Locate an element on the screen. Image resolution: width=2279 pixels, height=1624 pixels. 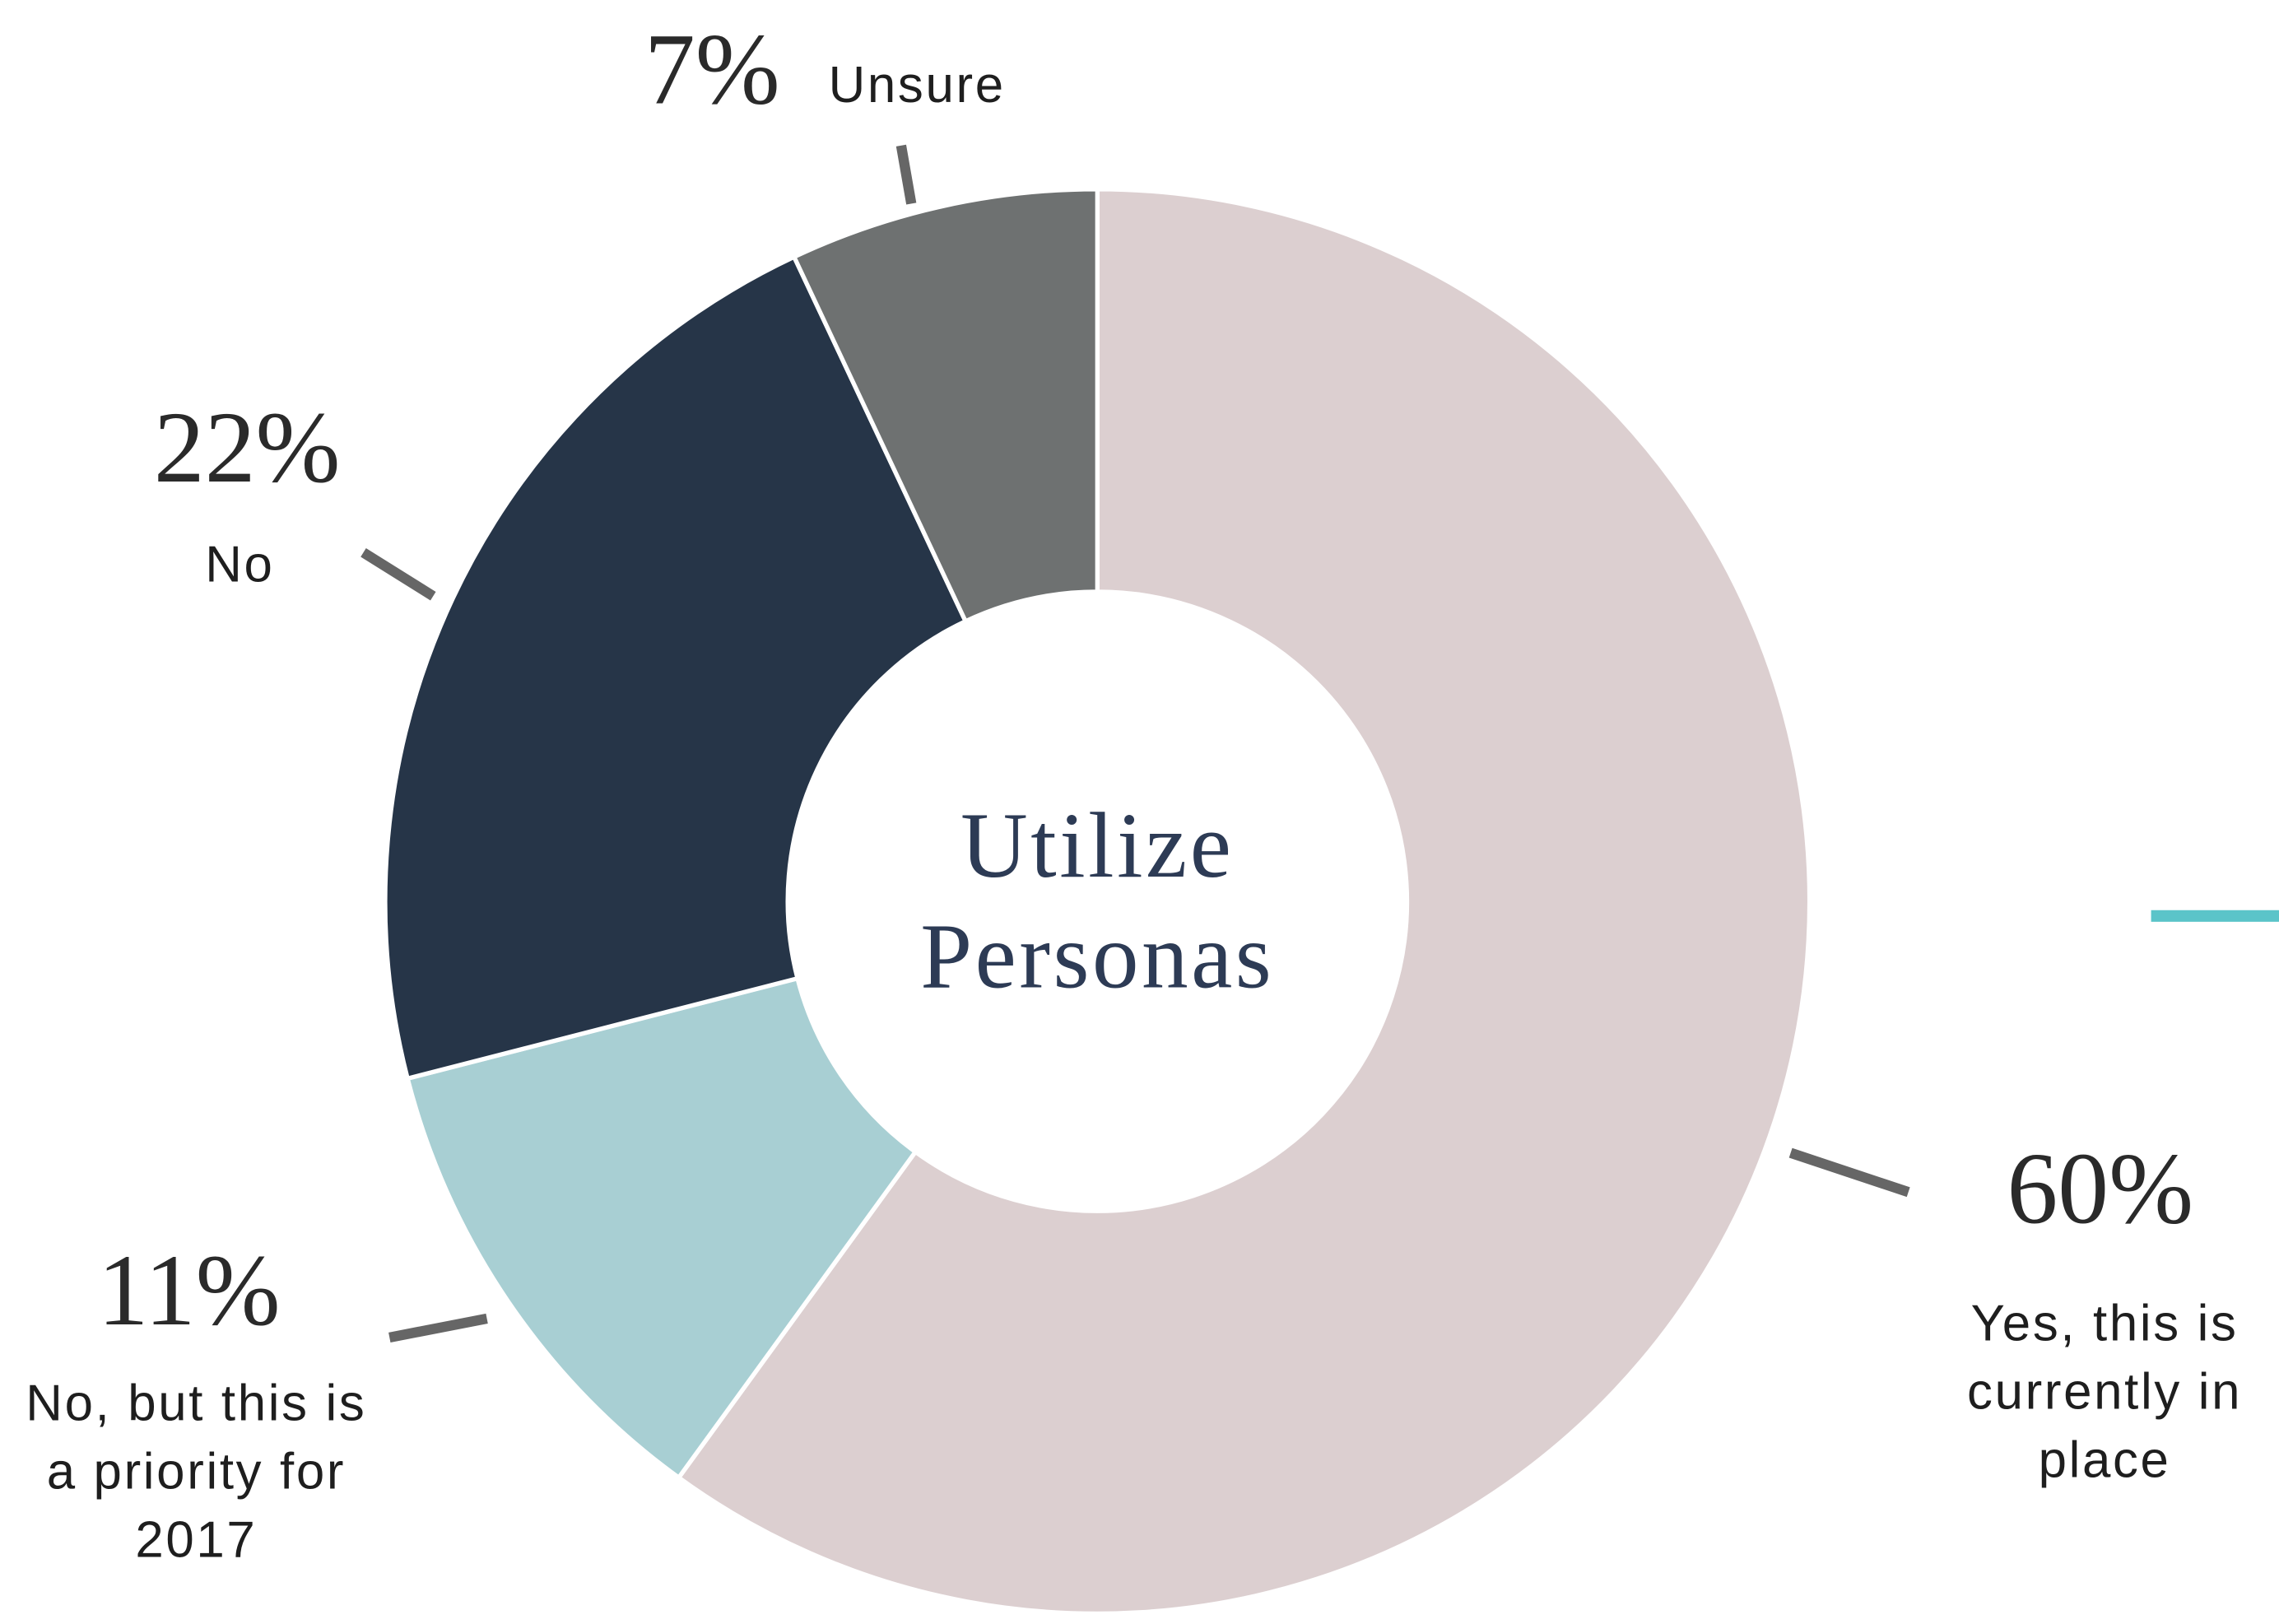
donut-hole is located at coordinates (1097, 901).